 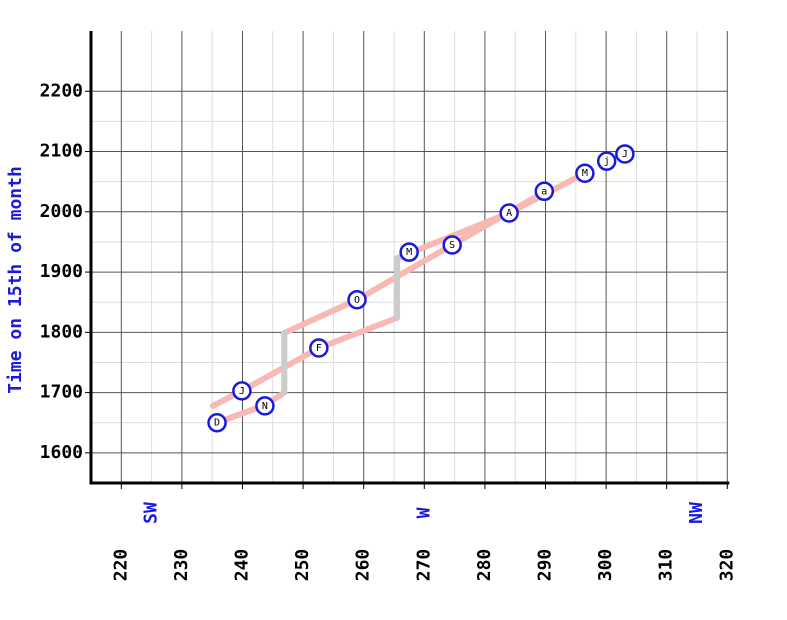 I want to click on point-label: S, so click(x=452, y=245).